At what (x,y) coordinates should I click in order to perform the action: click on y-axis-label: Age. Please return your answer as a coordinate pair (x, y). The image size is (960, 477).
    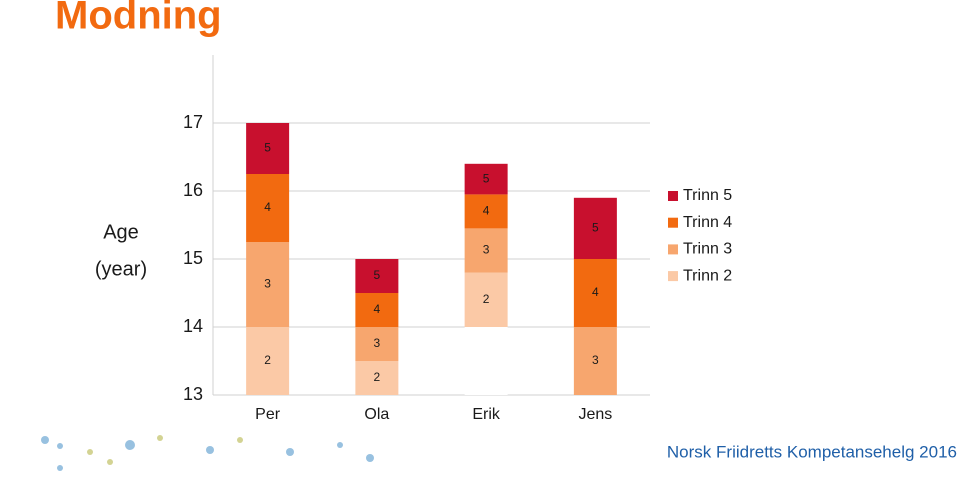
    Looking at the image, I should click on (121, 232).